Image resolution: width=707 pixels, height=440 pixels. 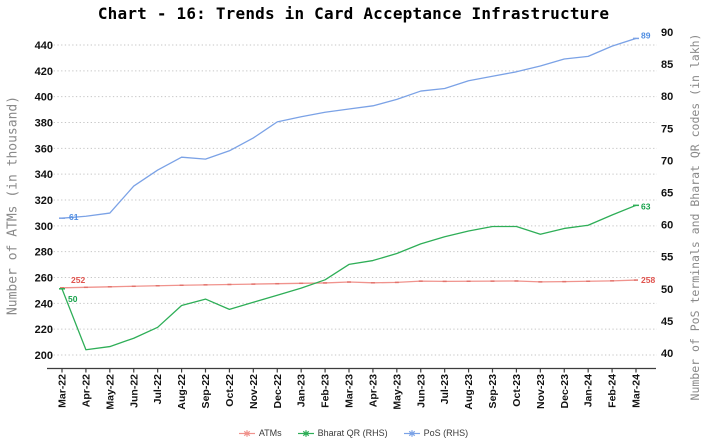 I want to click on left-axis-tick-label: 240, so click(x=44, y=304).